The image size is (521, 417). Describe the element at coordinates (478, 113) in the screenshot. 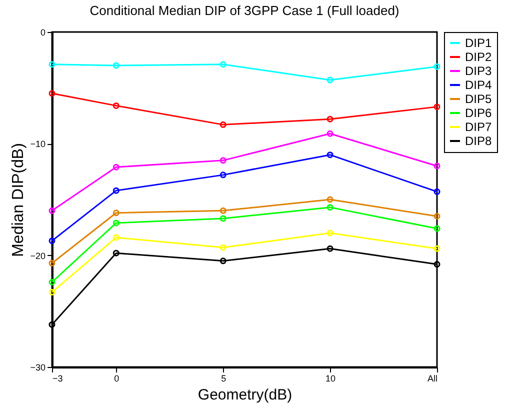

I see `legend-label: DIP6` at that location.